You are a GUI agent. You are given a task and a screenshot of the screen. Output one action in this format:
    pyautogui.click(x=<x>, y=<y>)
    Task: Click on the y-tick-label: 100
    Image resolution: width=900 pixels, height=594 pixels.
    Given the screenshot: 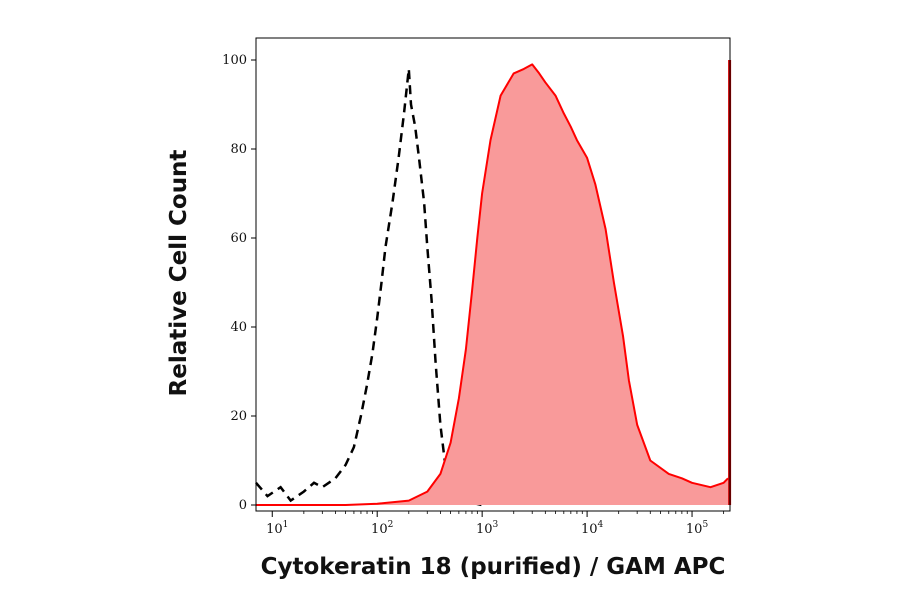 What is the action you would take?
    pyautogui.click(x=234, y=60)
    